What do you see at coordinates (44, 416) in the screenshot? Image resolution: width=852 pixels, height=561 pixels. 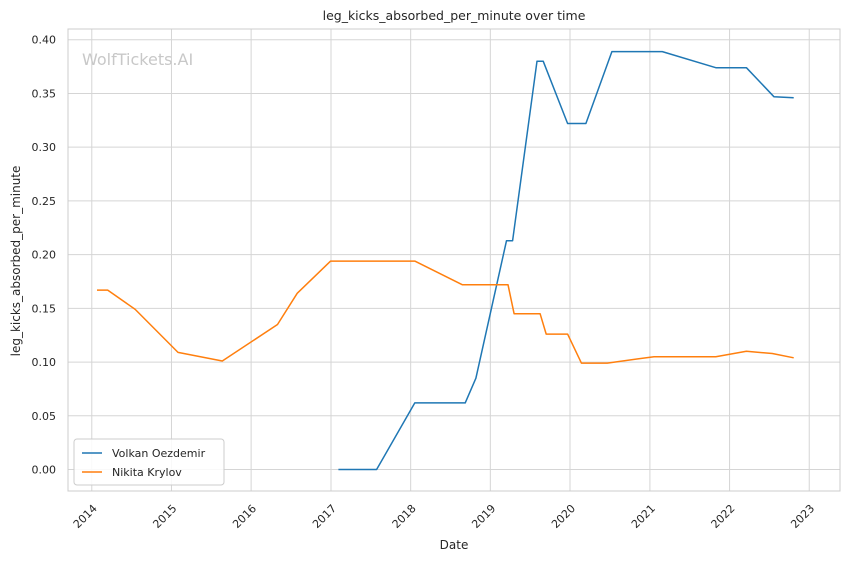 I see `y-tick-label: 0.05` at bounding box center [44, 416].